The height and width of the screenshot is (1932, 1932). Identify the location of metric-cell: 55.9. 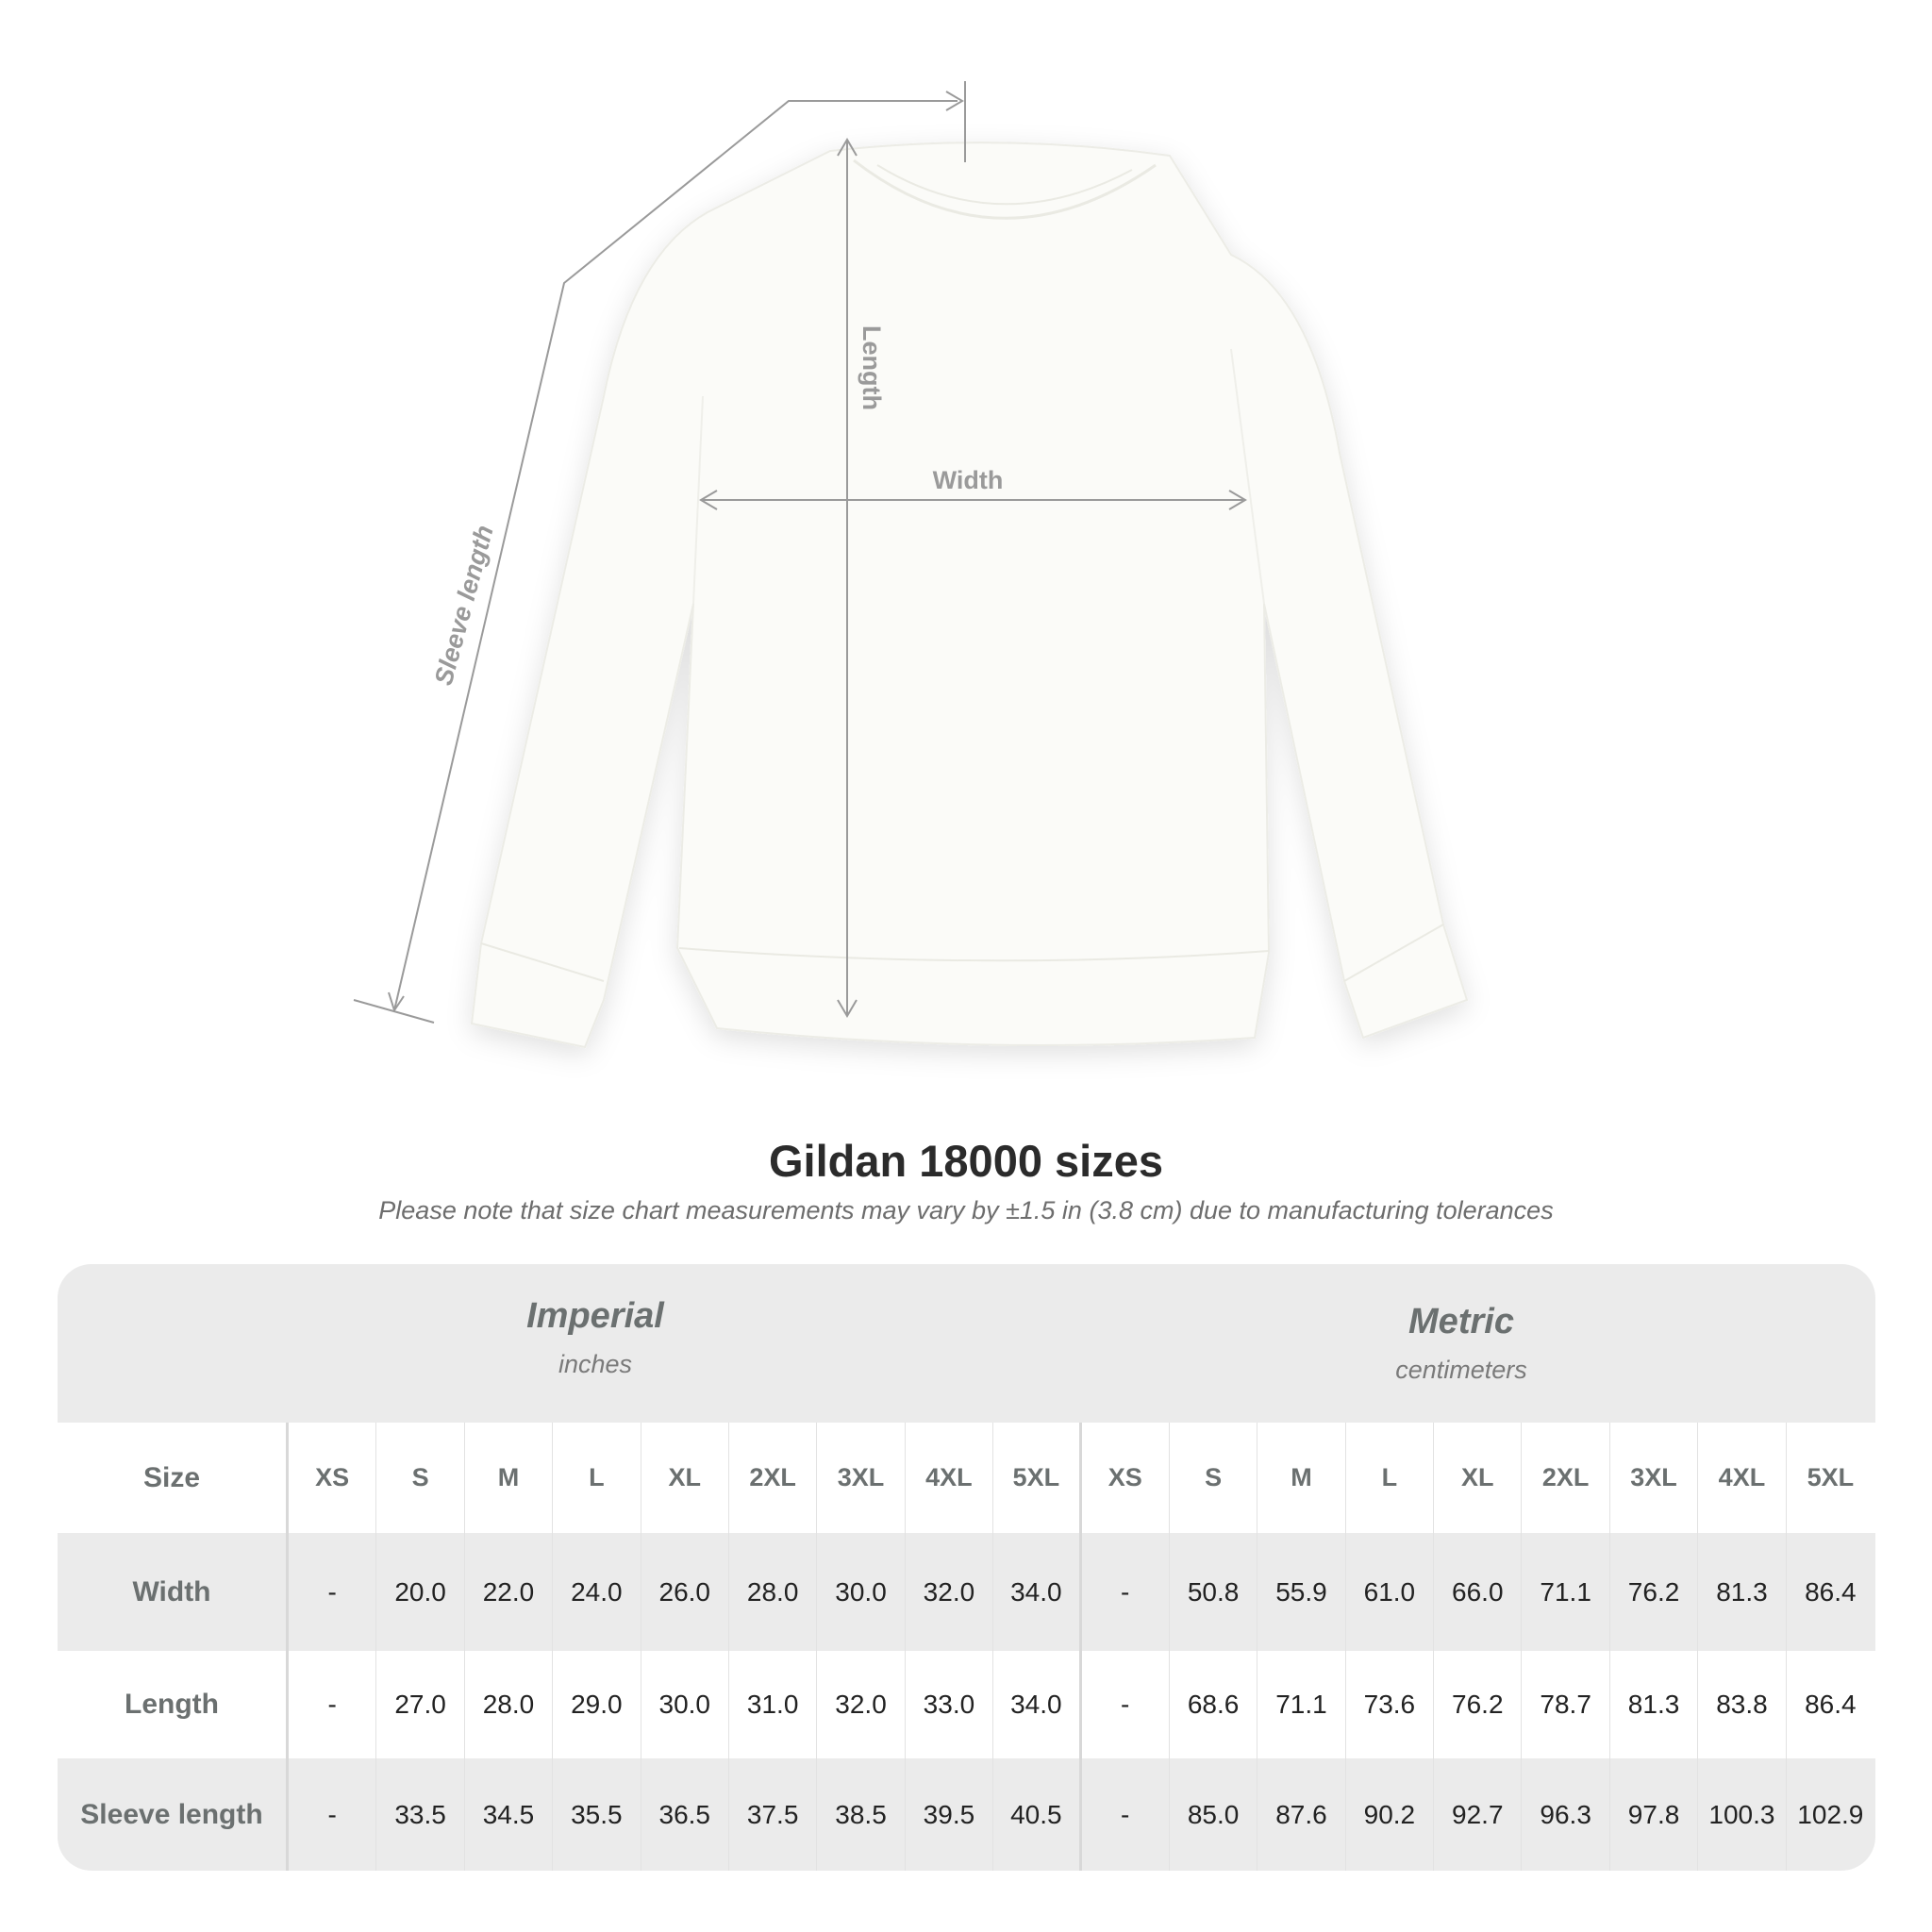
(1302, 1592).